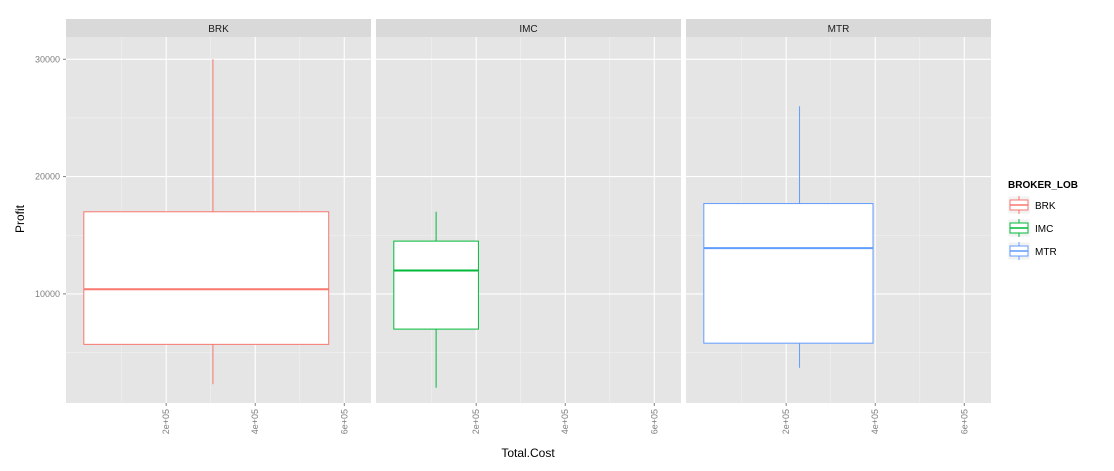 This screenshot has height=471, width=1114. Describe the element at coordinates (1044, 229) in the screenshot. I see `legend-label-imc: IMC` at that location.